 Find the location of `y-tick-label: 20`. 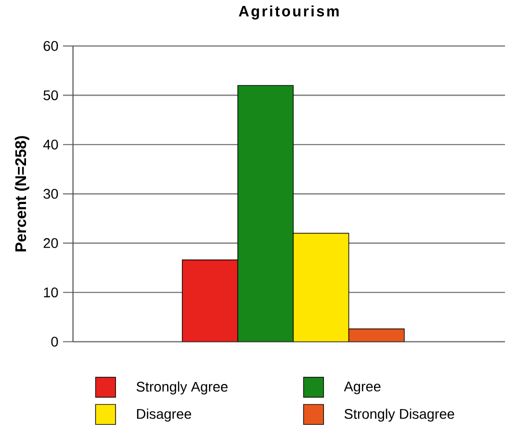

y-tick-label: 20 is located at coordinates (51, 243).